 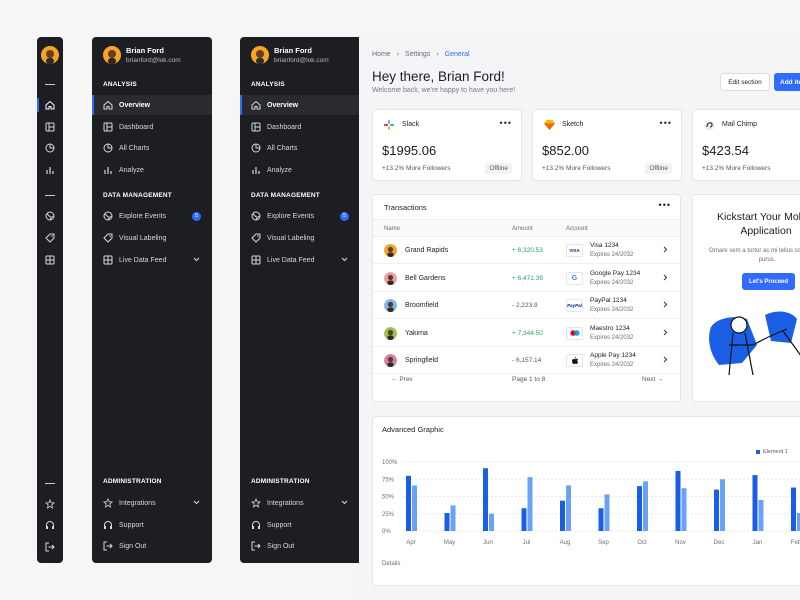 What do you see at coordinates (653, 379) in the screenshot?
I see `next-button: Next →` at bounding box center [653, 379].